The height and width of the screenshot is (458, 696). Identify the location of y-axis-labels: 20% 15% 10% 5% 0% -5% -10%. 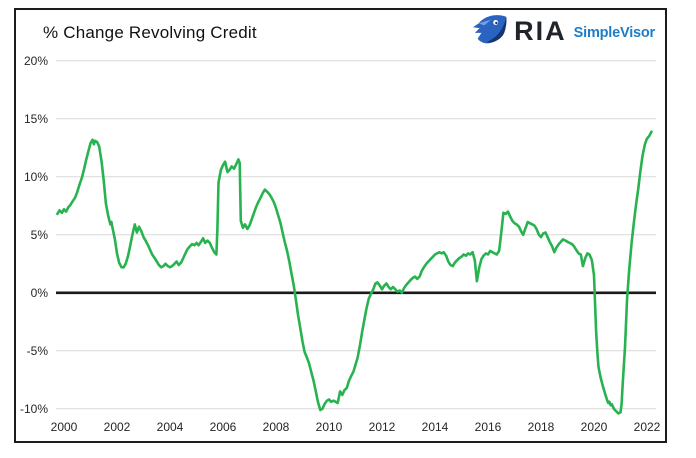
(34, 235).